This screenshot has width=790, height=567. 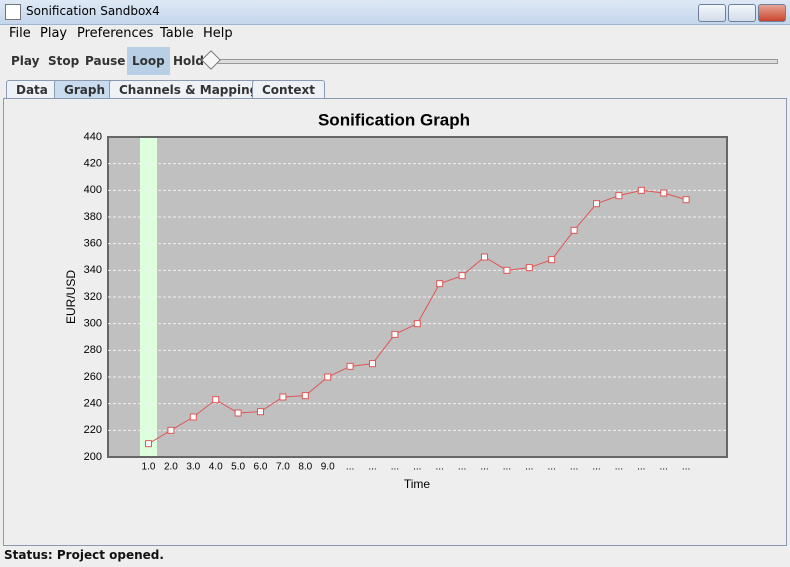 I want to click on y-tick-label: 260, so click(x=93, y=377).